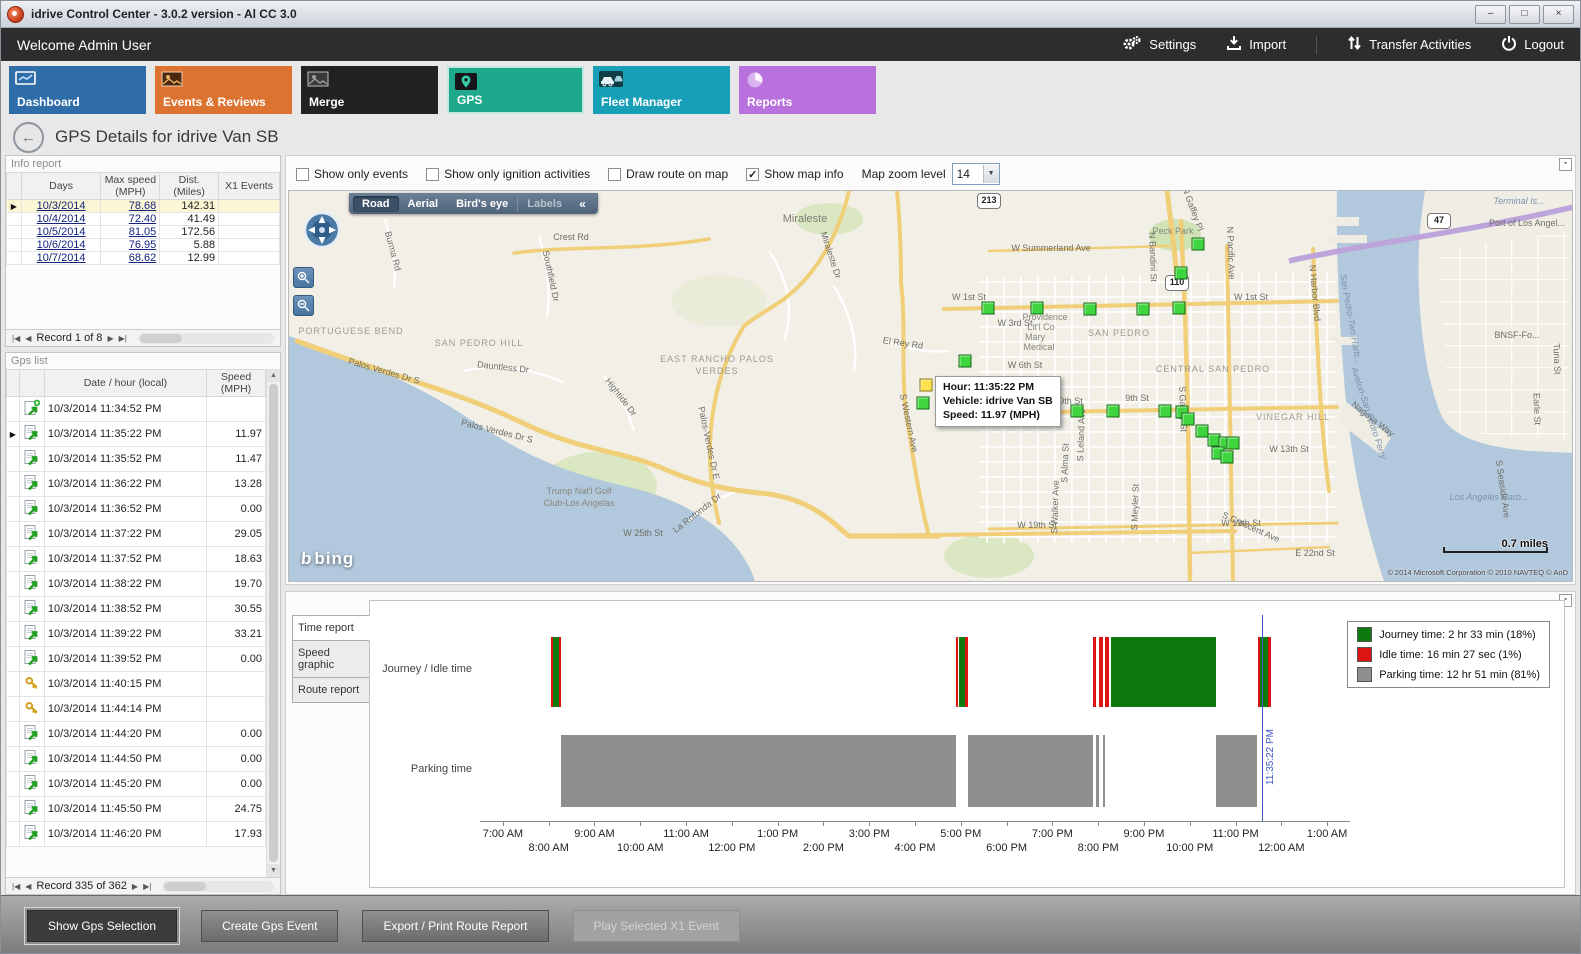 The height and width of the screenshot is (954, 1581). Describe the element at coordinates (77, 90) in the screenshot. I see `tab-dashboard: Dashboard` at that location.